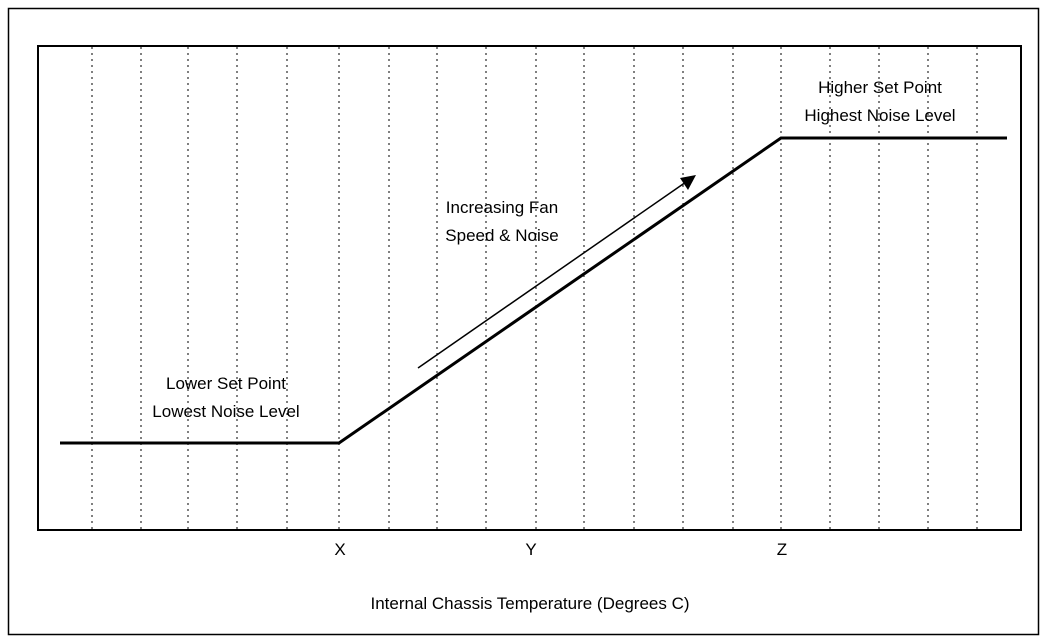 Image resolution: width=1047 pixels, height=643 pixels. What do you see at coordinates (502, 207) in the screenshot?
I see `increasing-fan-label: Increasing Fan` at bounding box center [502, 207].